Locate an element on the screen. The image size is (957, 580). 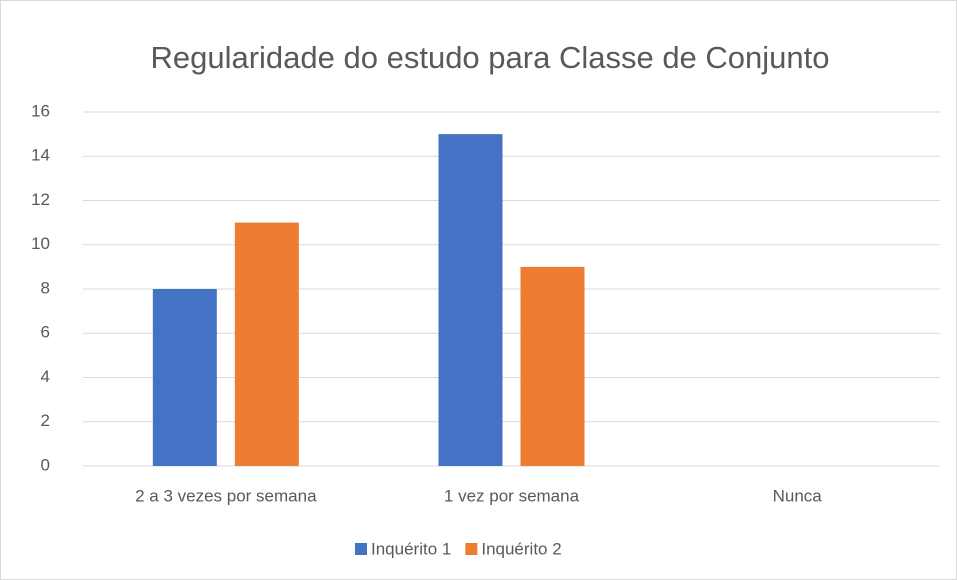
y-tick-label: 16 is located at coordinates (40, 110).